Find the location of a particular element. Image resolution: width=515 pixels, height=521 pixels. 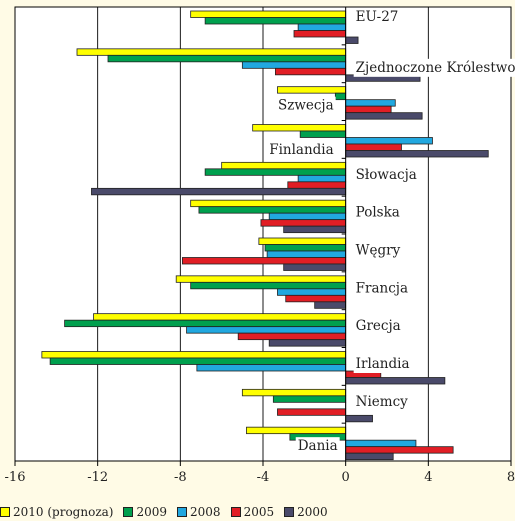

legend: 2010 (prognoza) 2009 2008 2005 2000 is located at coordinates (257, 512).